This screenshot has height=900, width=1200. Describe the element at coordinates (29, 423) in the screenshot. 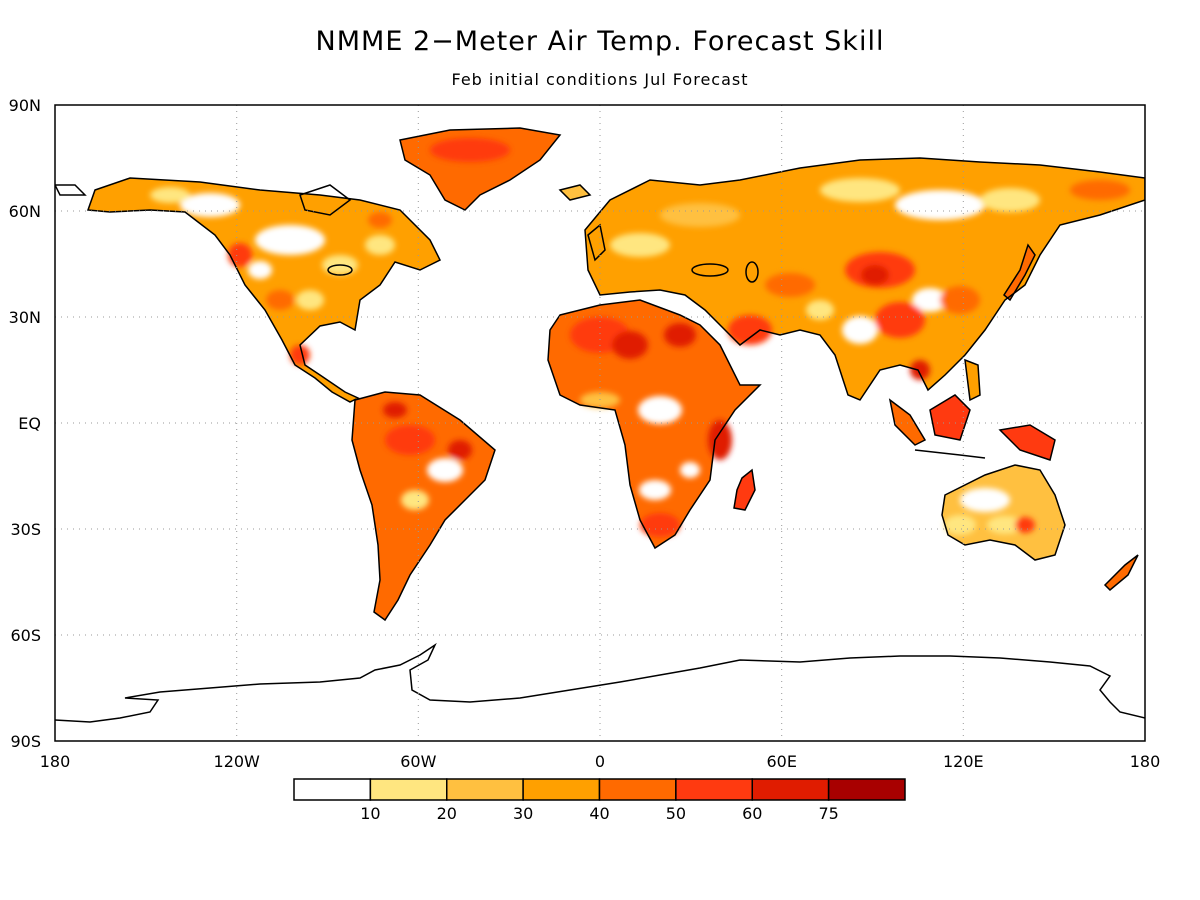

I see `lat-label: EQ` at that location.